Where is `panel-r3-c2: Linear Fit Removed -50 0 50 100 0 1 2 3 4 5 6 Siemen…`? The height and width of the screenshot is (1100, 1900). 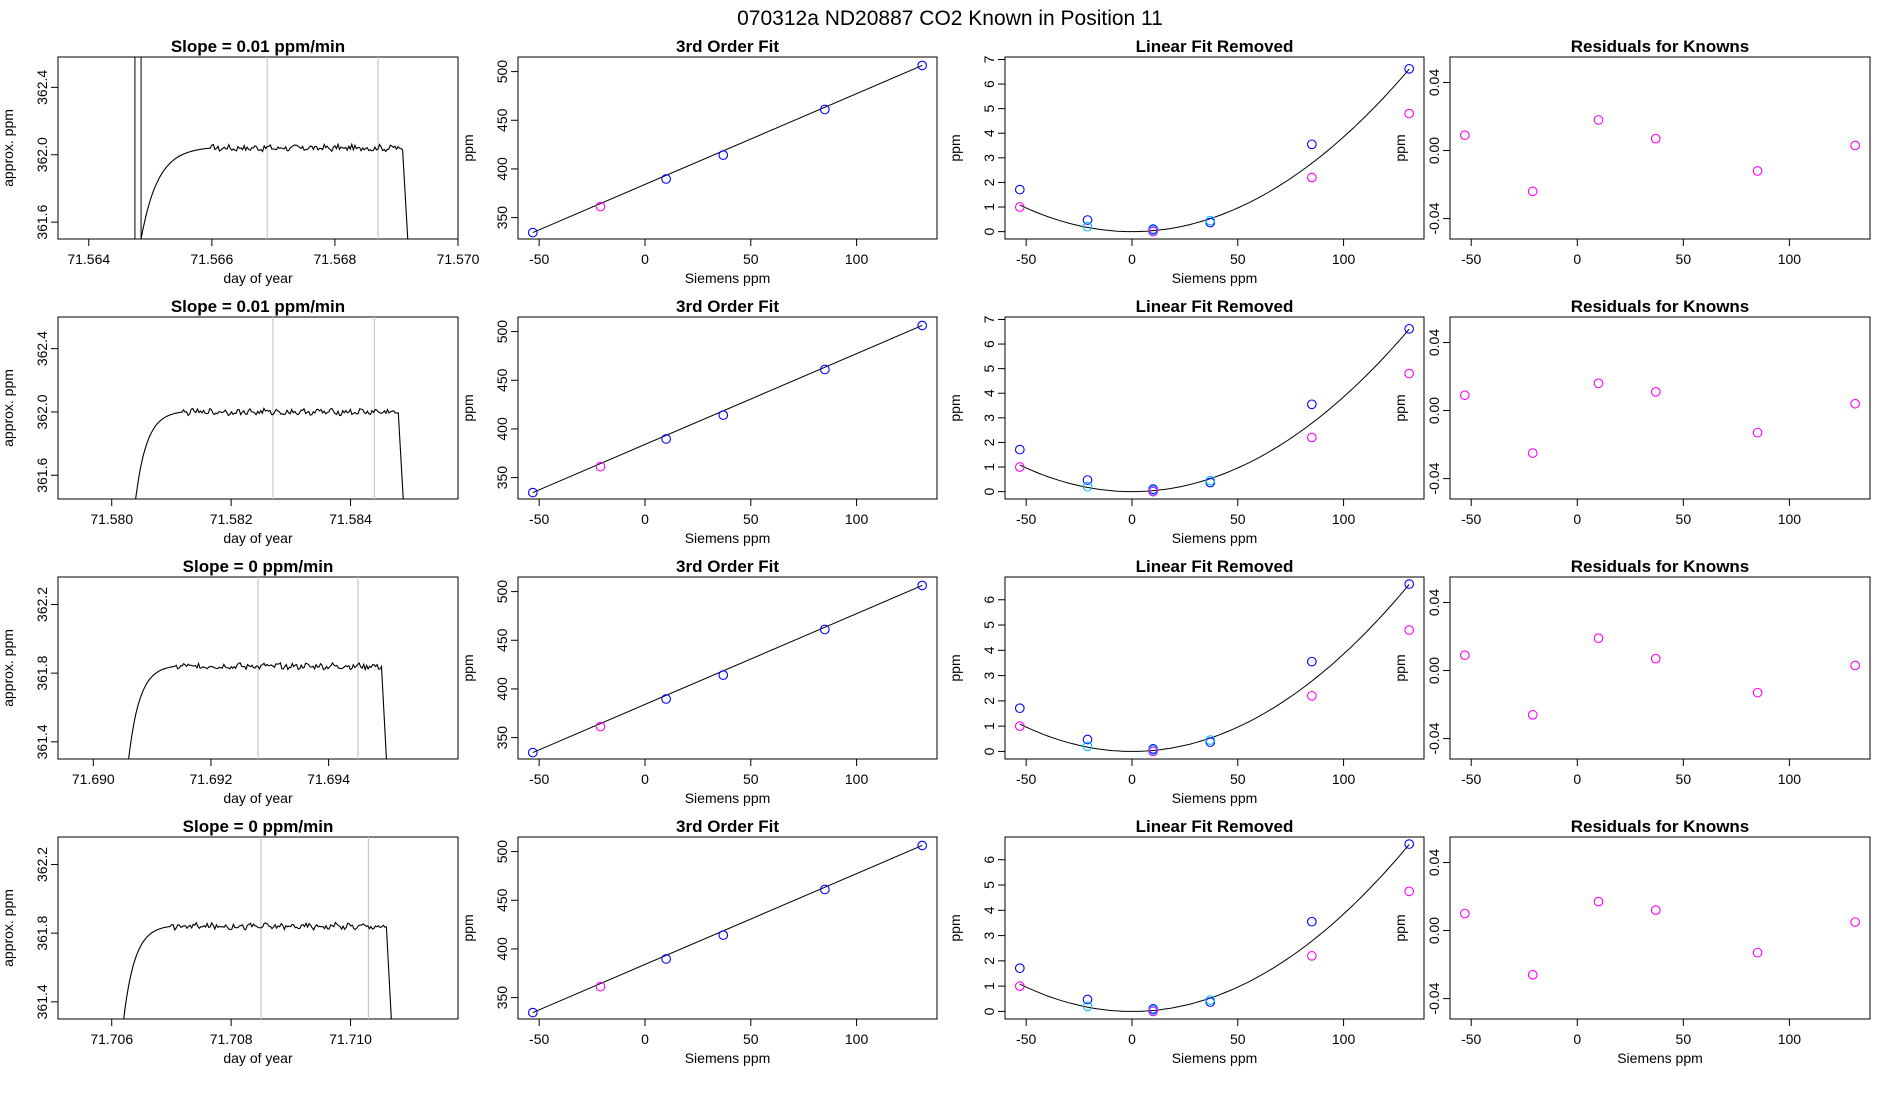 panel-r3-c2: Linear Fit Removed -50 0 50 100 0 1 2 3 4 5 6 Siemen… is located at coordinates (1186, 941).